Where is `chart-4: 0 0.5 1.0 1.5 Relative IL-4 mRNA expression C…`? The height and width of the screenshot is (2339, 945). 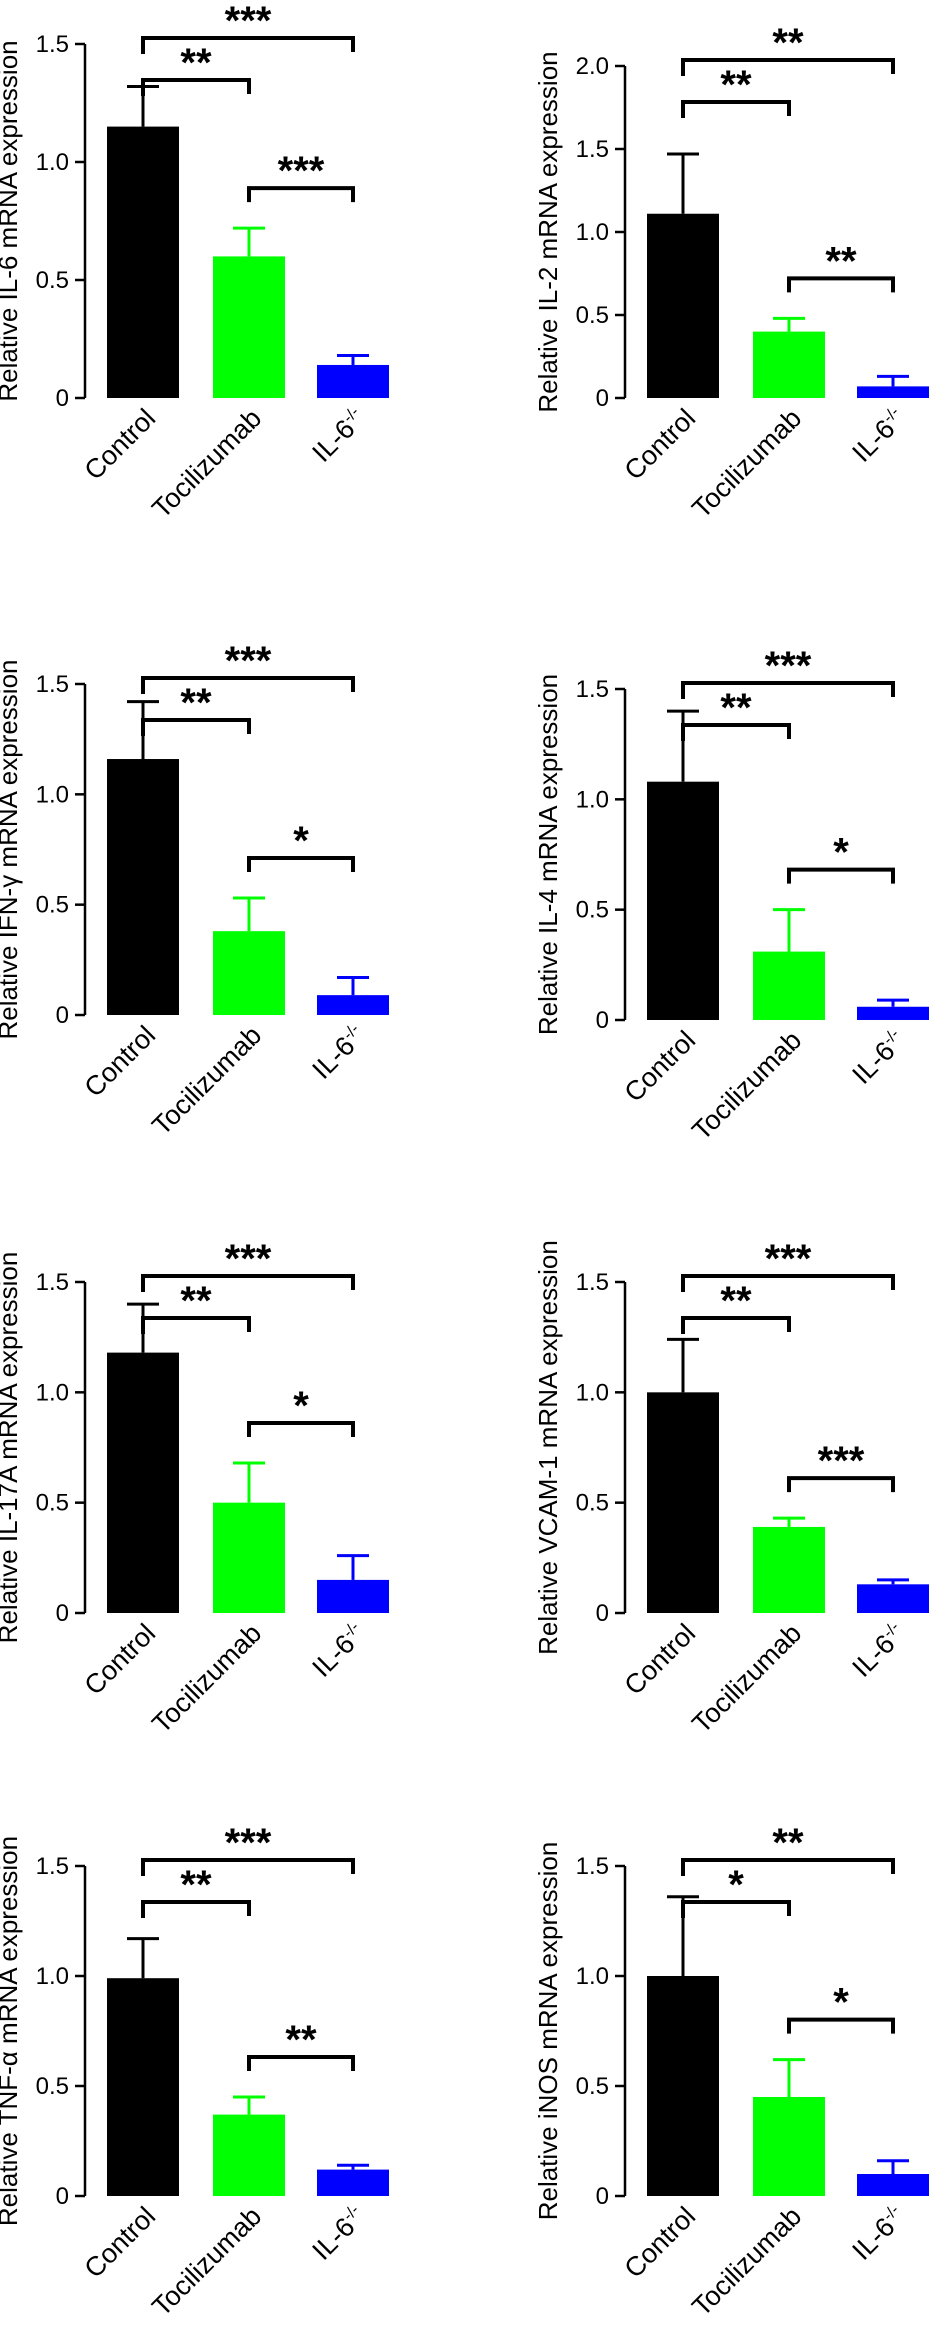 chart-4: 0 0.5 1.0 1.5 Relative IL-4 mRNA expression C… is located at coordinates (731, 895).